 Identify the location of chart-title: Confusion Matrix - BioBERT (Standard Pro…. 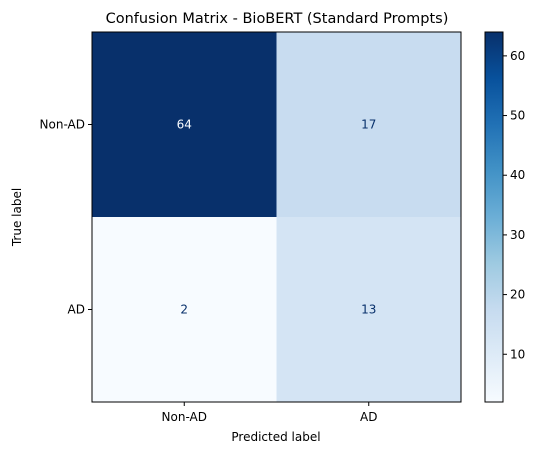
(277, 19).